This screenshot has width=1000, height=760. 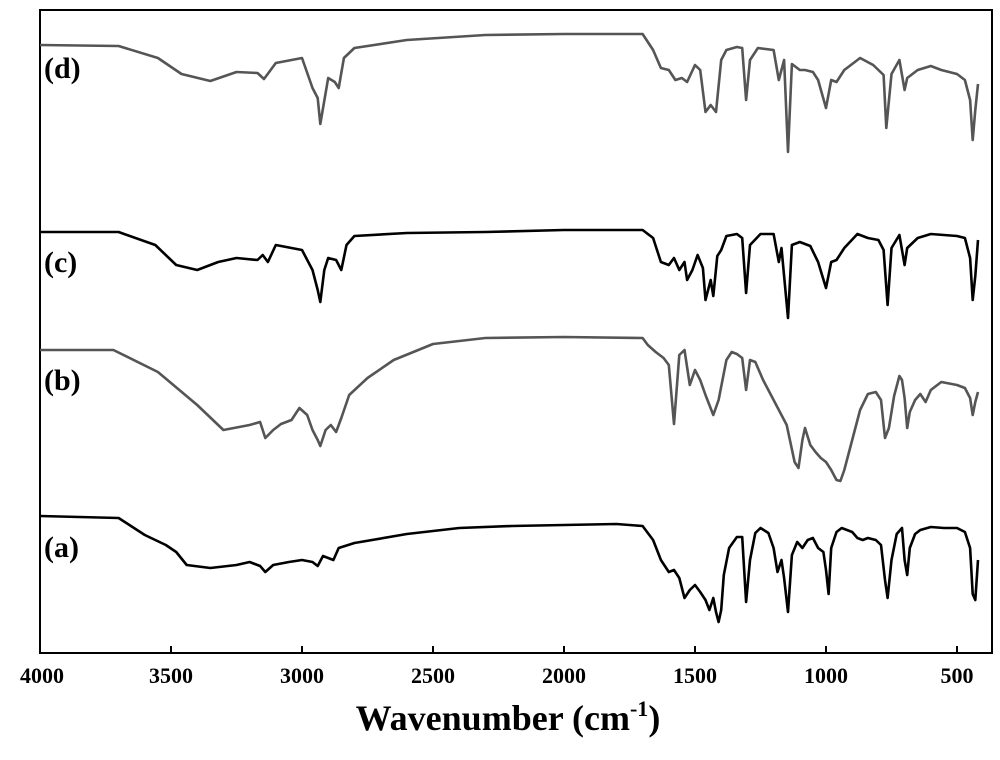 I want to click on series-label-b: (b), so click(x=62, y=380).